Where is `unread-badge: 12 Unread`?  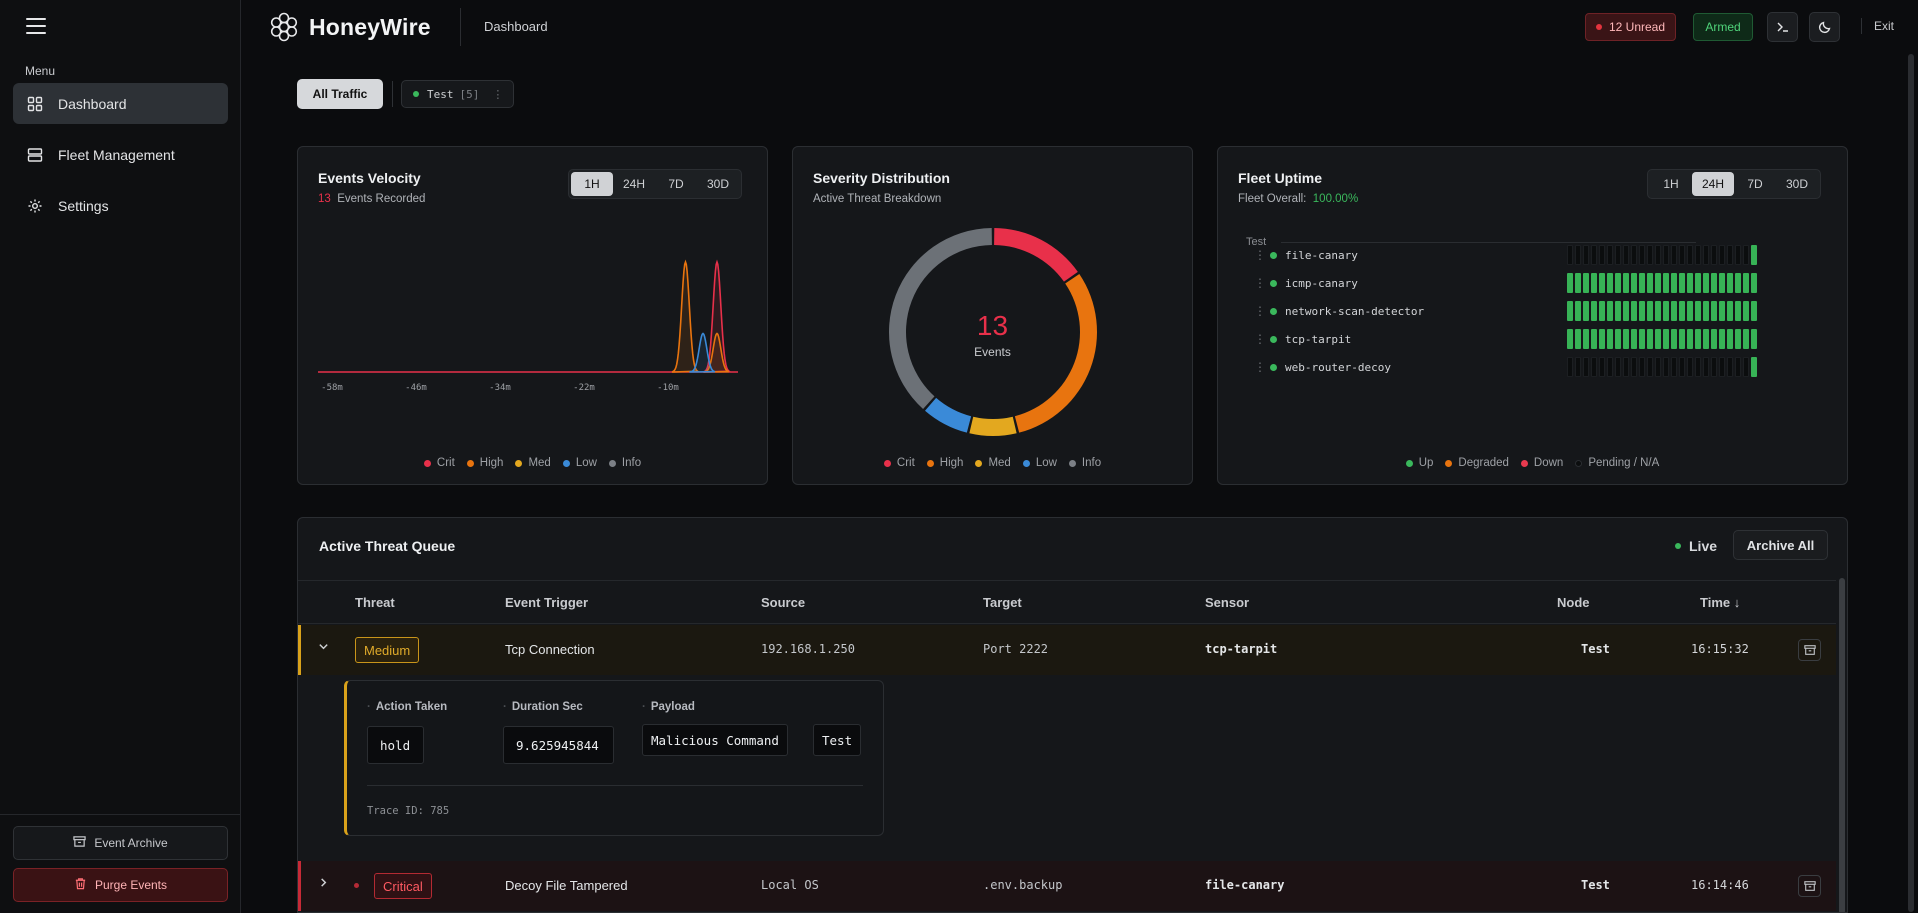
unread-badge: 12 Unread is located at coordinates (1630, 27).